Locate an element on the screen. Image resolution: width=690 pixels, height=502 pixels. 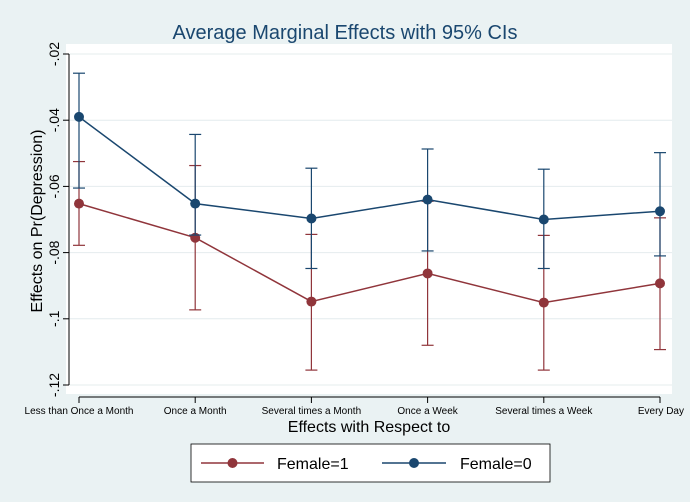
x-tick-label-1: Once a Month is located at coordinates (195, 411).